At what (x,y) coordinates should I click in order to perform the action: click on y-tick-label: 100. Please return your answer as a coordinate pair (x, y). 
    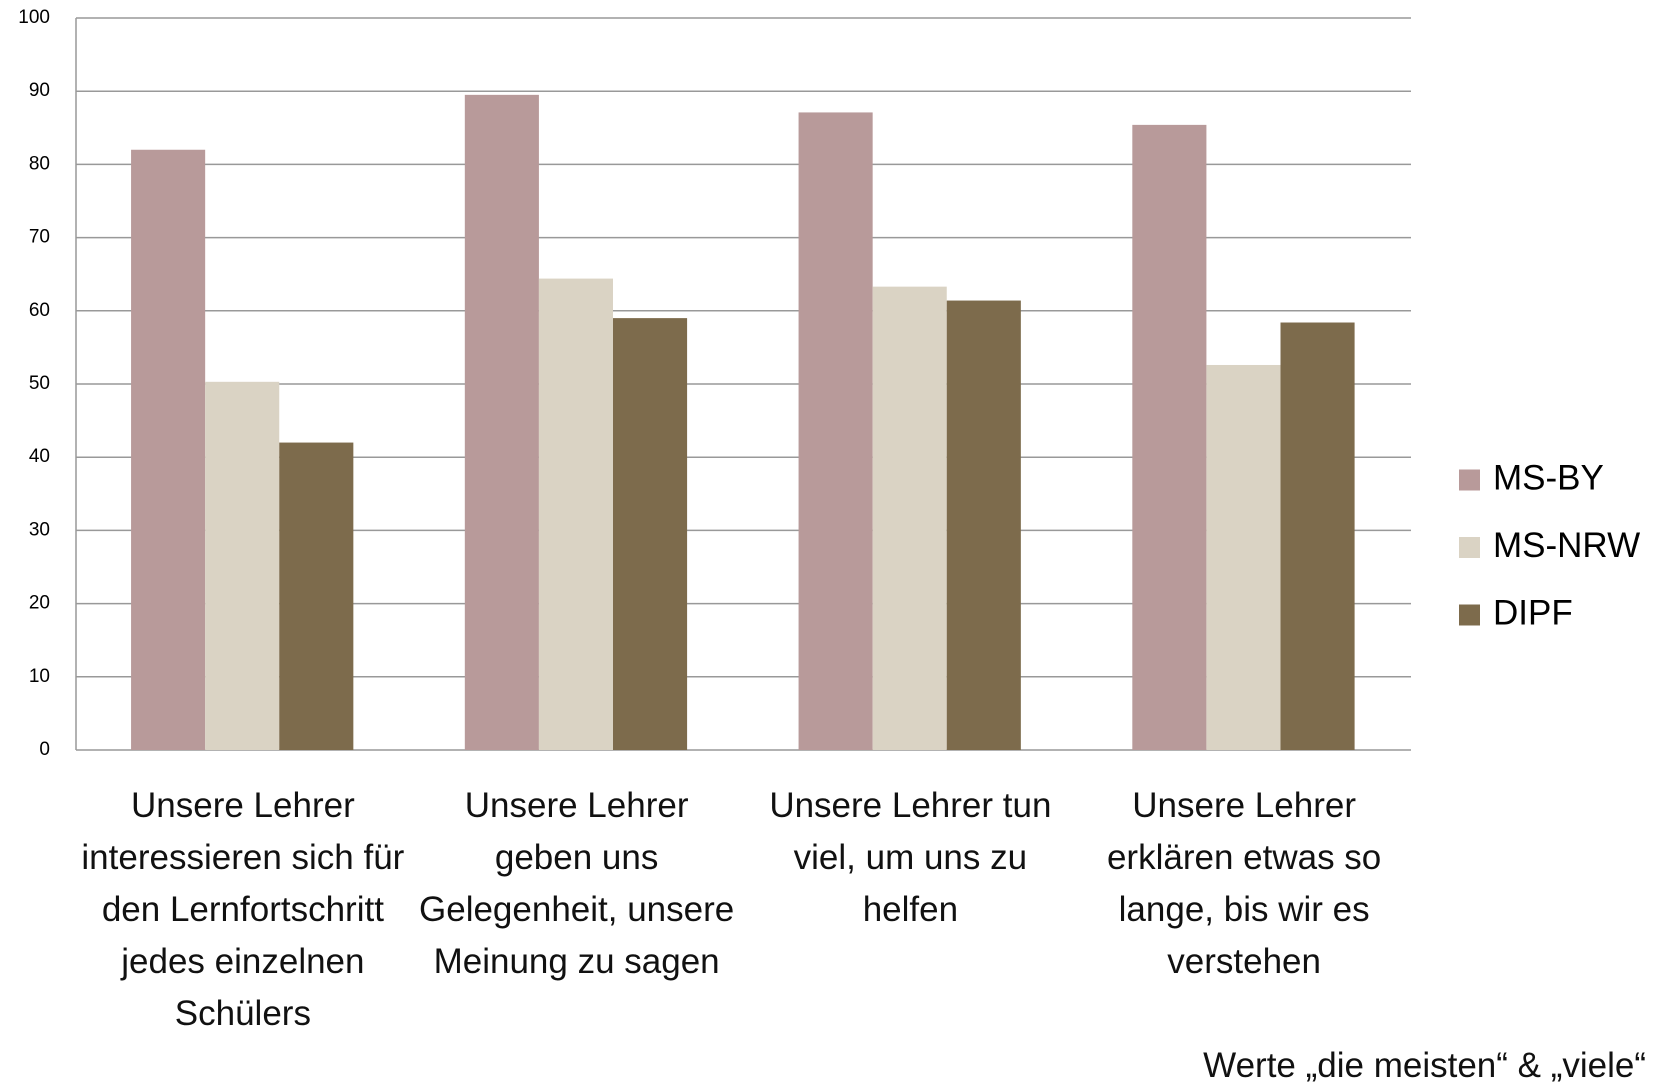
    Looking at the image, I should click on (34, 17).